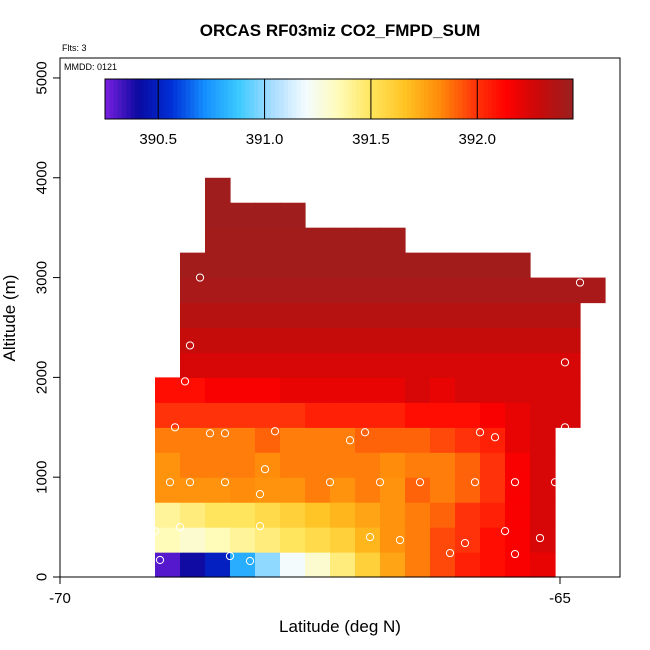  What do you see at coordinates (74, 48) in the screenshot?
I see `flights-label: Flts: 3` at bounding box center [74, 48].